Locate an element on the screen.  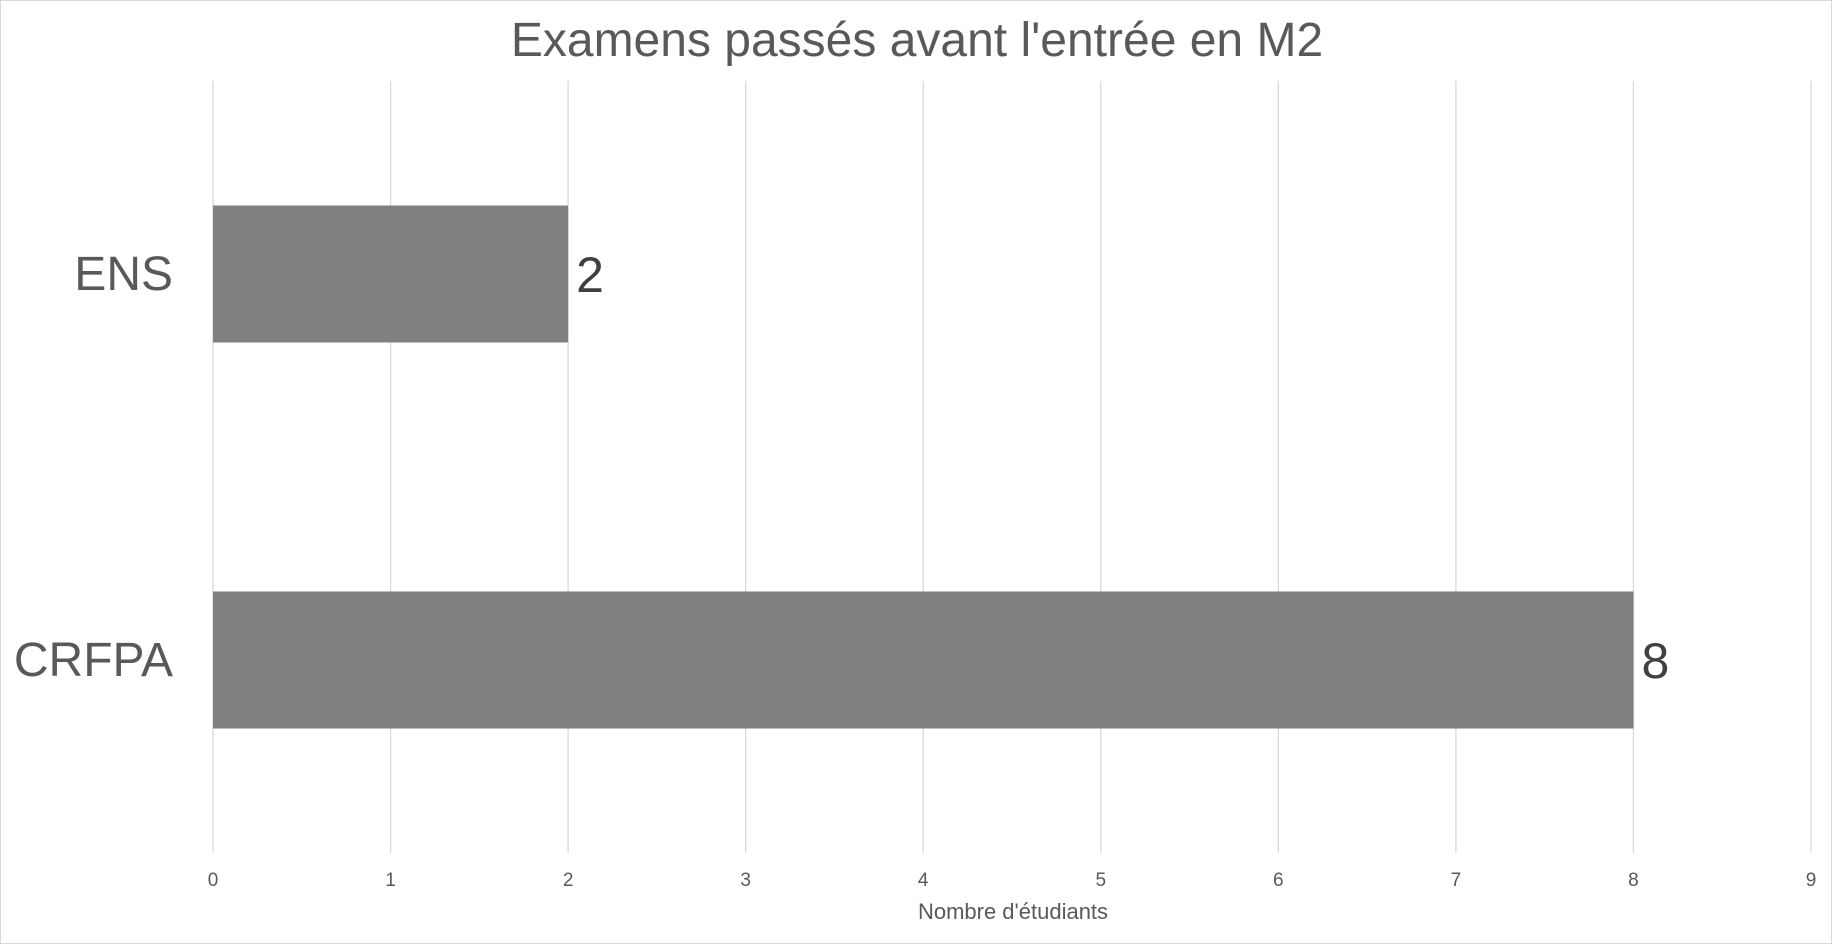
category-label-crfpa: CRFPA is located at coordinates (93, 660).